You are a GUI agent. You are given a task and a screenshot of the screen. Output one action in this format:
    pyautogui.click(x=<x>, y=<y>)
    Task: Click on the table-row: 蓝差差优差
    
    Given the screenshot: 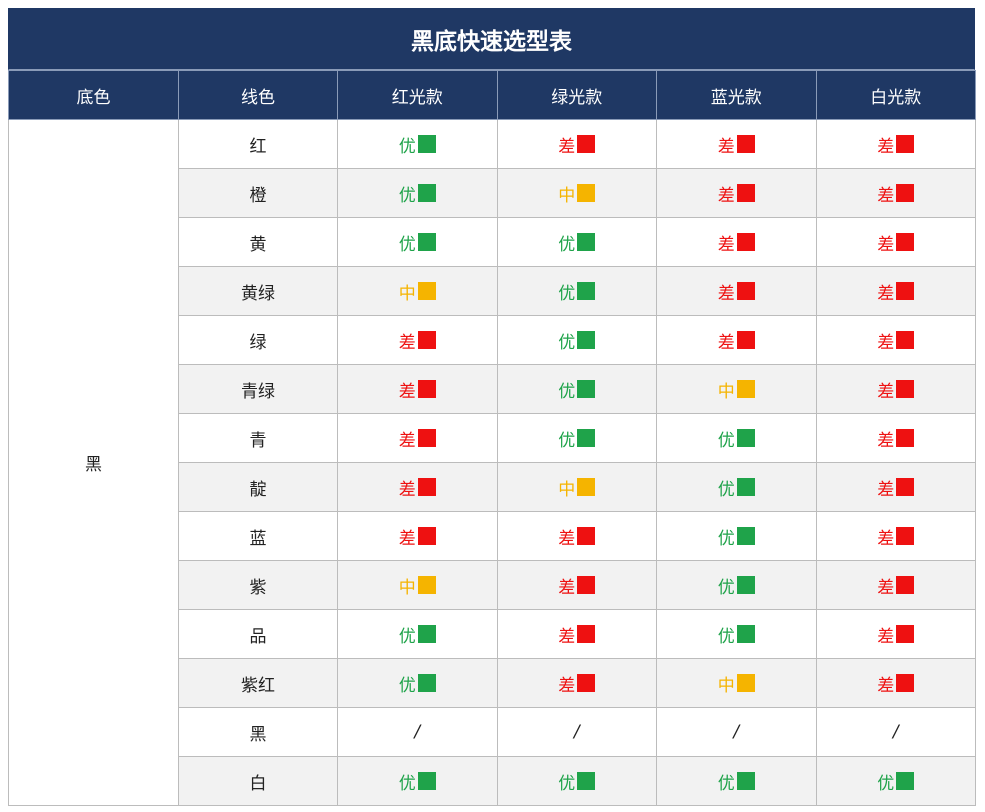 What is the action you would take?
    pyautogui.click(x=492, y=536)
    